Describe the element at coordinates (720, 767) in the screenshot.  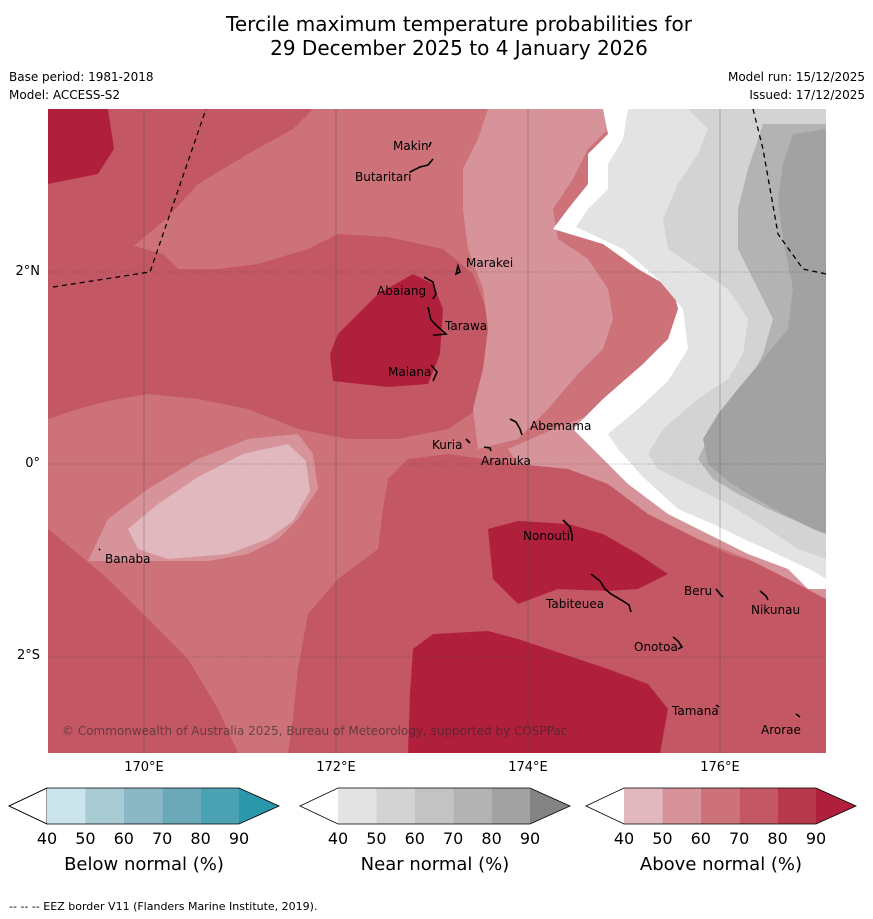
I see `longitude-label-176e: 176°E` at that location.